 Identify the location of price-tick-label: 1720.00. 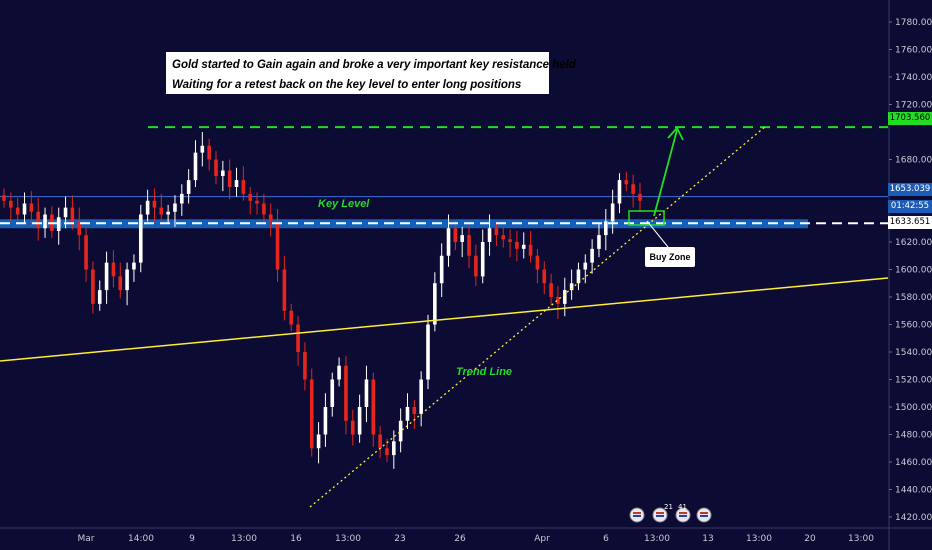
(913, 106).